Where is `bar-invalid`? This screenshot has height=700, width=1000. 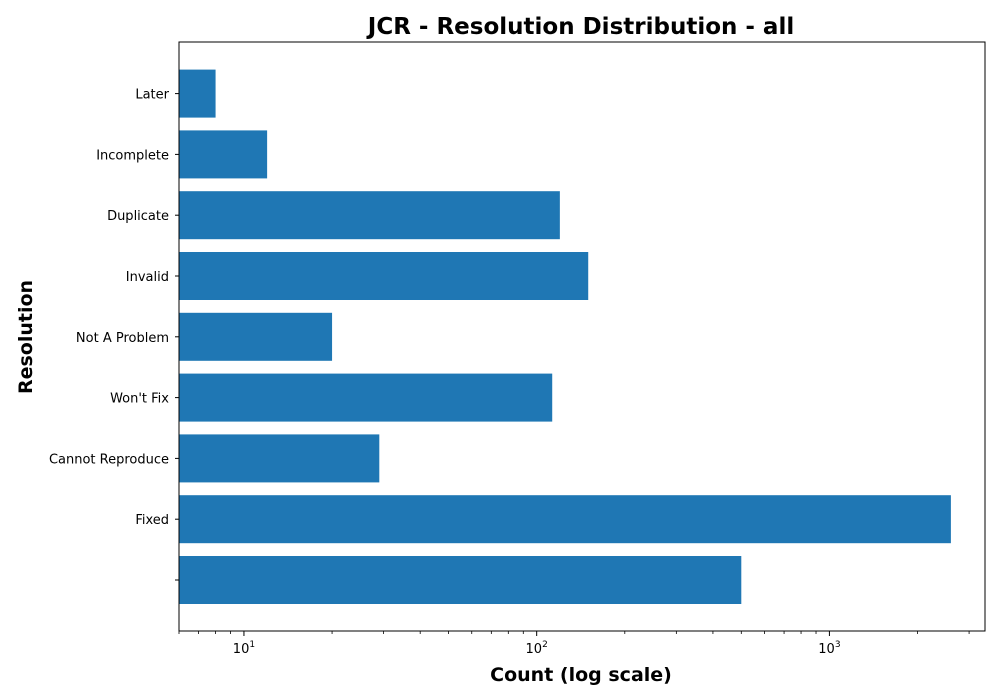 bar-invalid is located at coordinates (383, 276).